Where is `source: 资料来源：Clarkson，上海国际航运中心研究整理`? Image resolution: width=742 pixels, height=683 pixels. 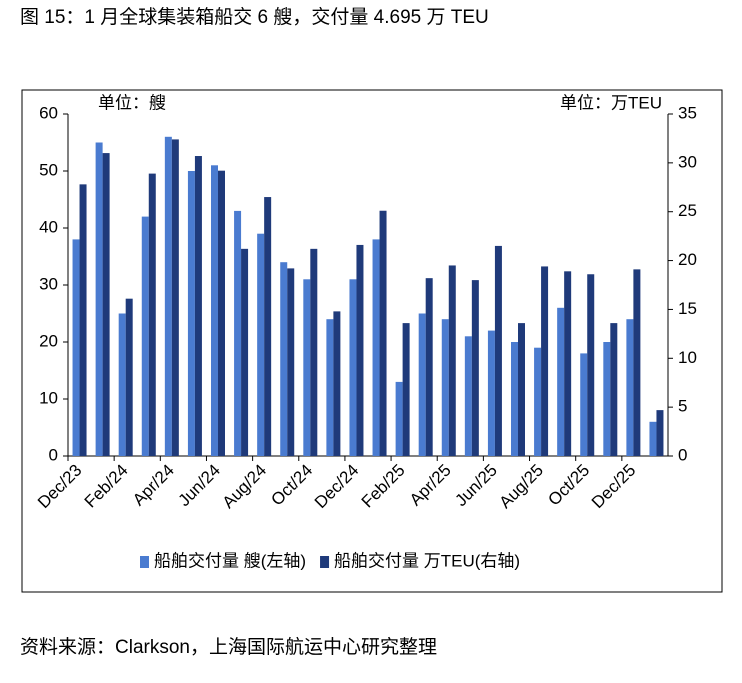 source: 资料来源：Clarkson，上海国际航运中心研究整理 is located at coordinates (228, 647).